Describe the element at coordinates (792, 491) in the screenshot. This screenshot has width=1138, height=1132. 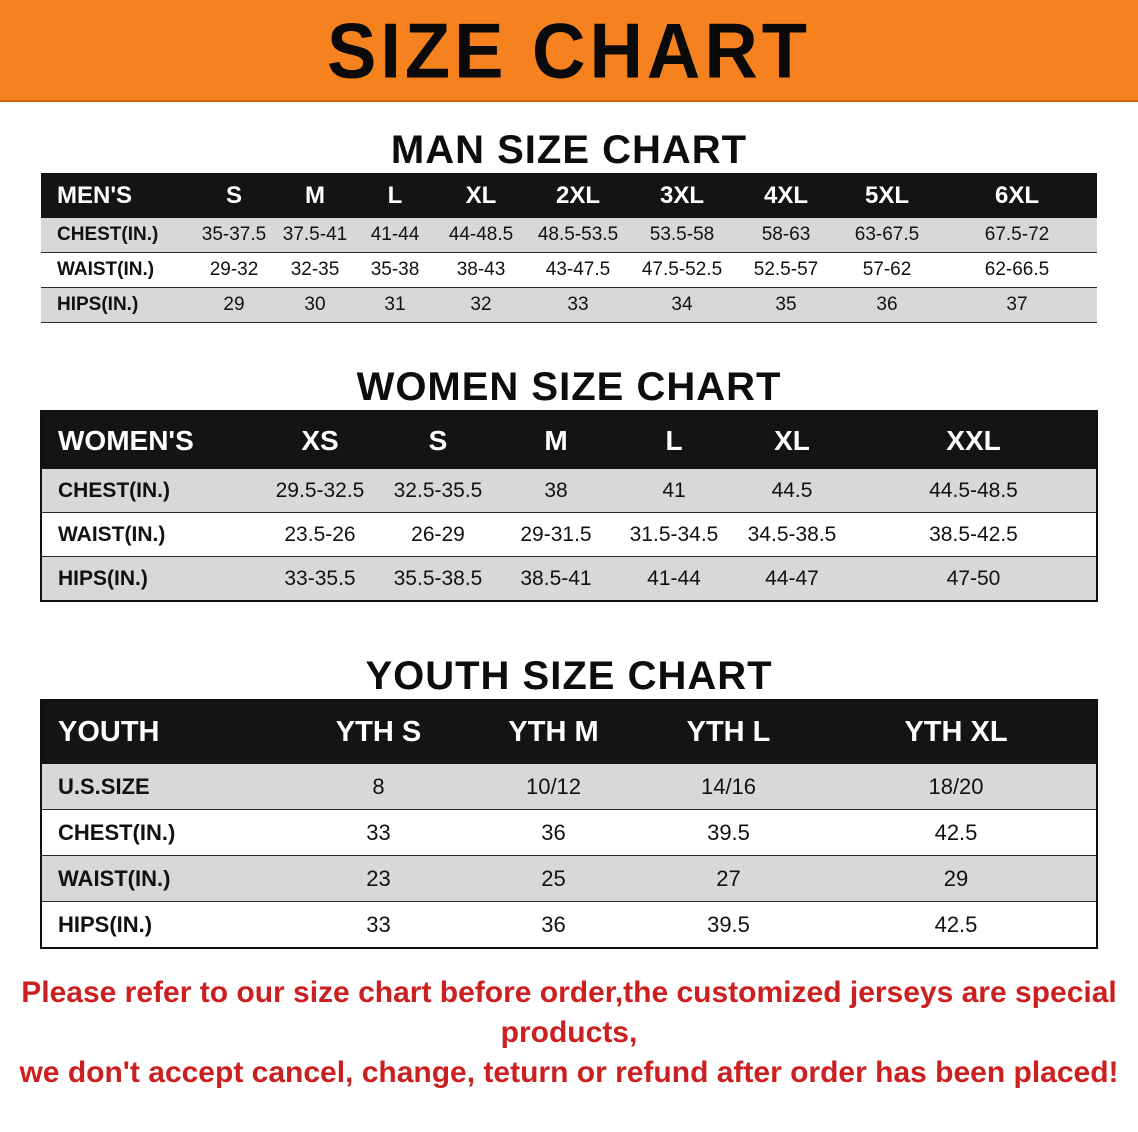
I see `cell: 44.5` at that location.